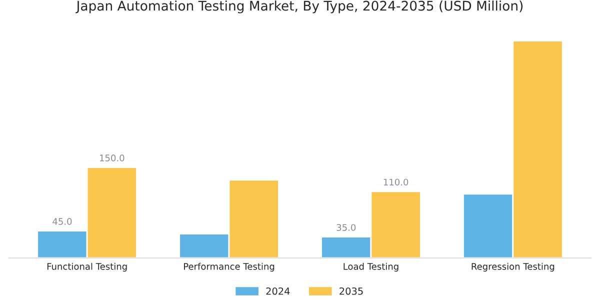 This screenshot has height=300, width=600. I want to click on x-tick-label: Performance Testing, so click(229, 267).